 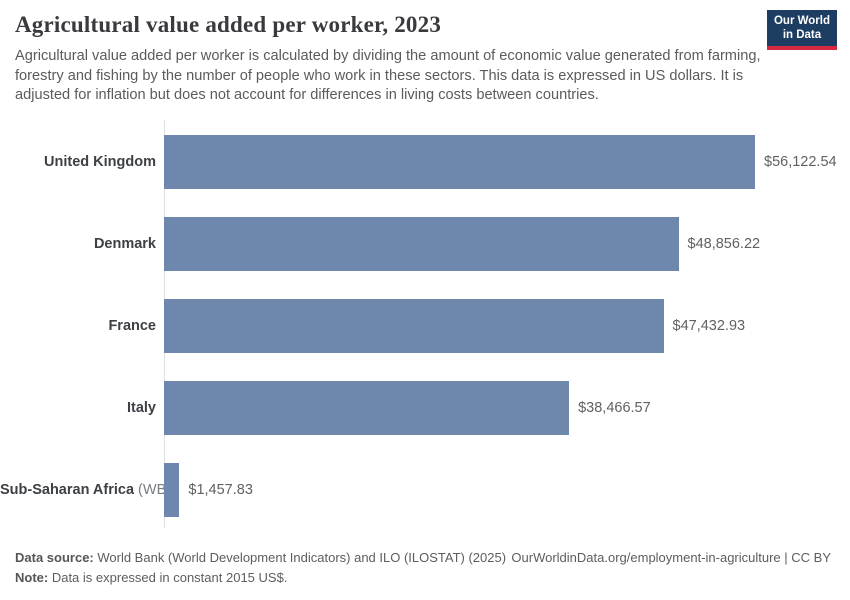 I want to click on bar-row: Sub-Saharan Africa (WB) $1,457.83, so click(x=425, y=490).